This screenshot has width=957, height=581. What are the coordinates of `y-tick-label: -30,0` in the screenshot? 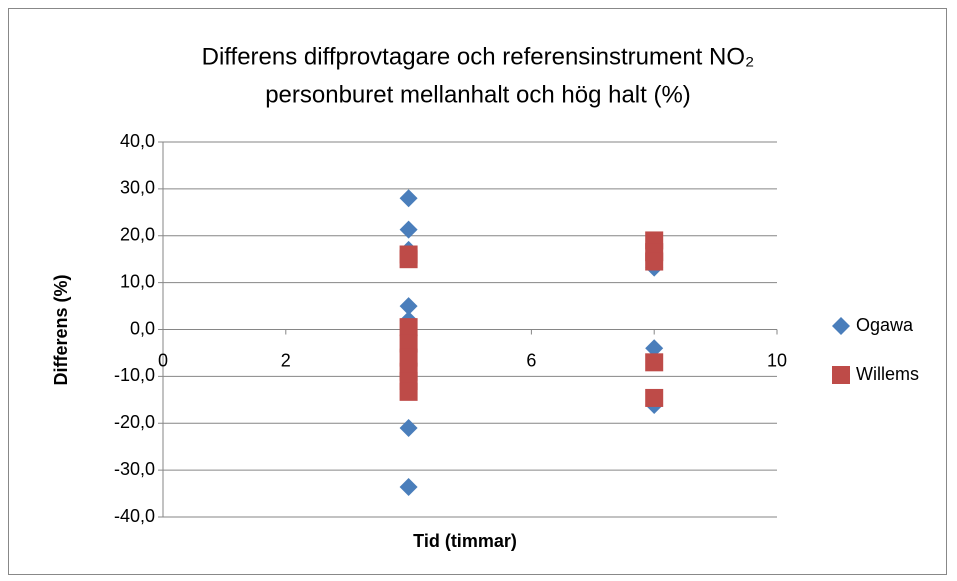 It's located at (134, 469).